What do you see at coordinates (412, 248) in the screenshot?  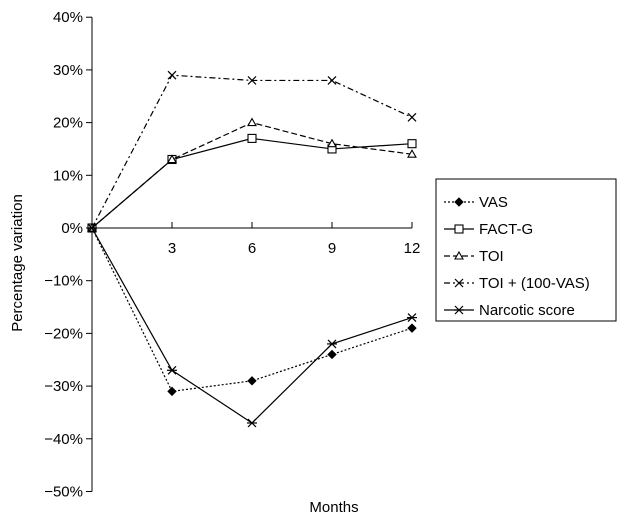 I see `x-tick-label: 12` at bounding box center [412, 248].